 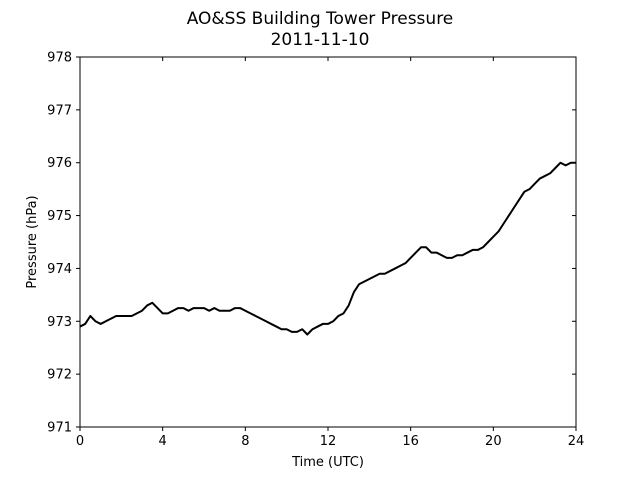 What do you see at coordinates (328, 441) in the screenshot?
I see `x-tick-label: 12` at bounding box center [328, 441].